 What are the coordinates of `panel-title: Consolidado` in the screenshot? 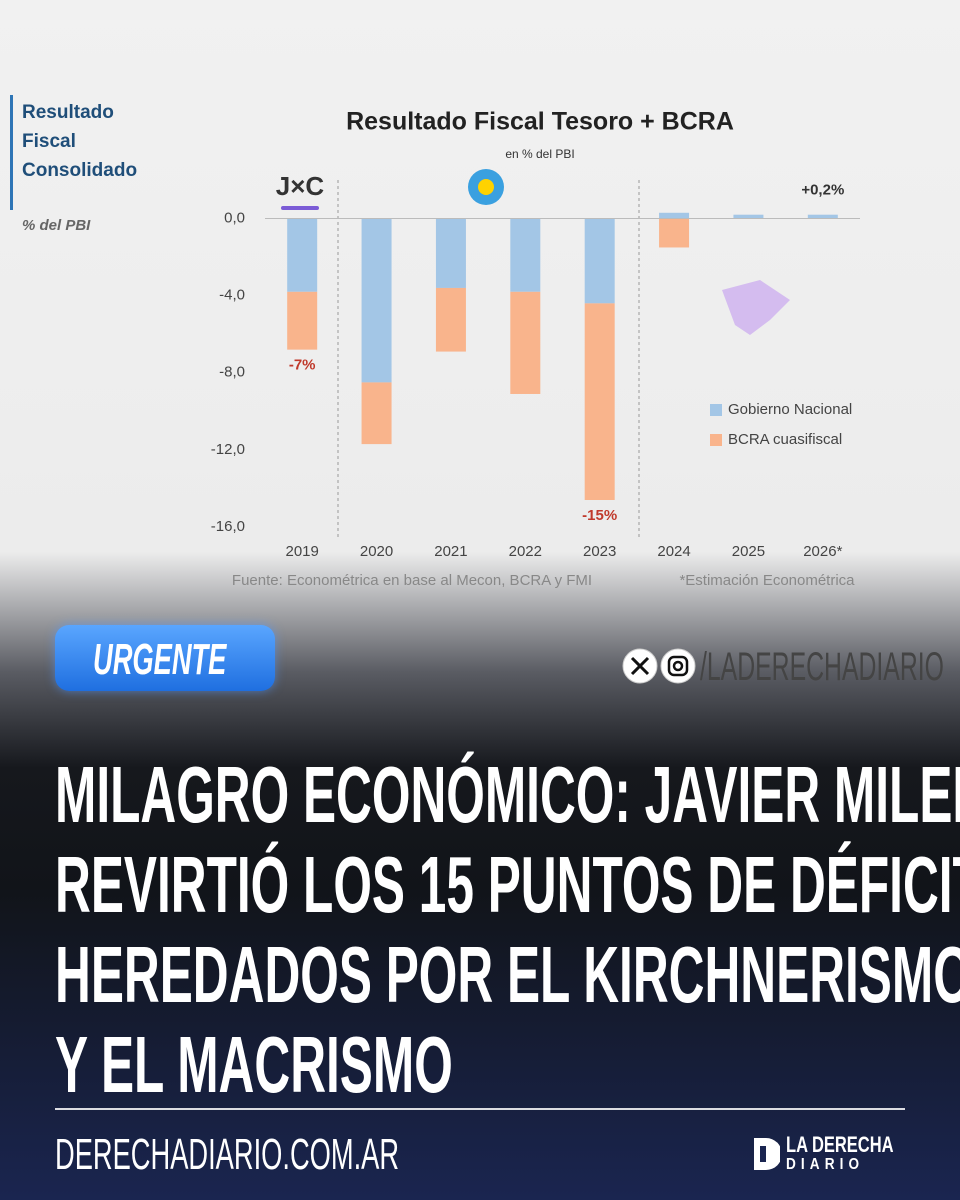 It's located at (79, 170).